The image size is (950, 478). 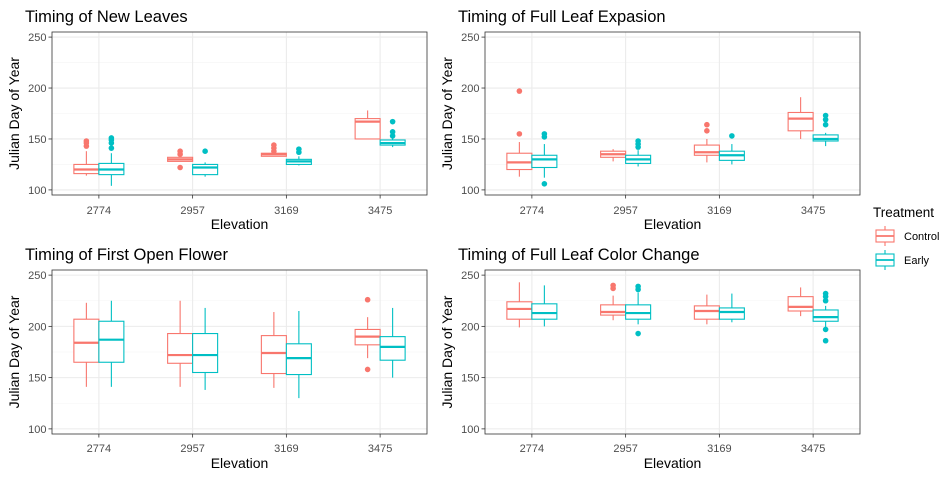 I want to click on x-axis-title: Elevation, so click(x=240, y=463).